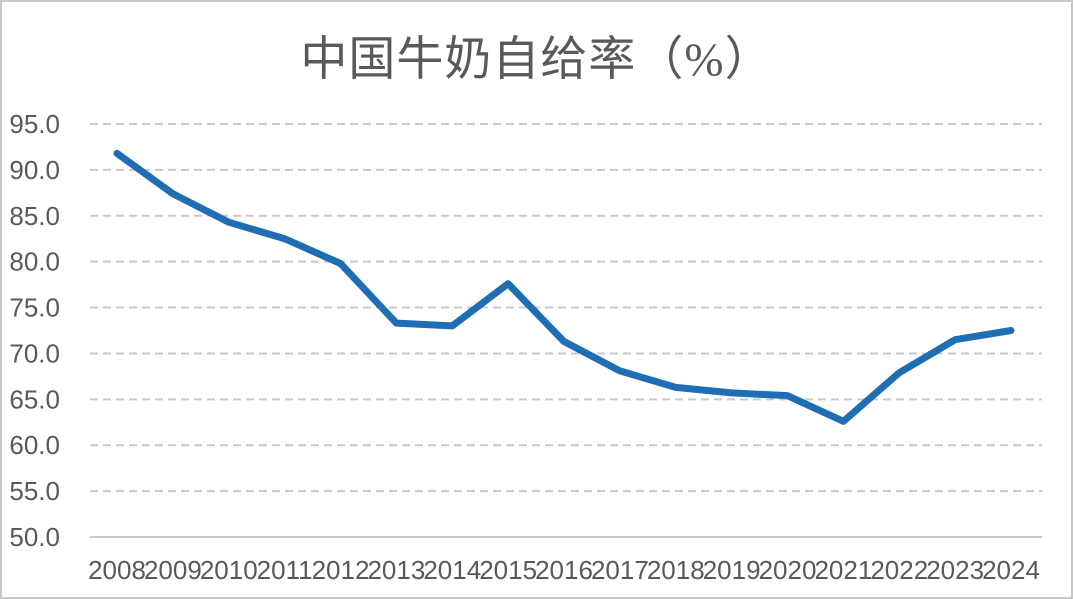 The image size is (1073, 599). What do you see at coordinates (34, 537) in the screenshot?
I see `y-tick-label: 50.0` at bounding box center [34, 537].